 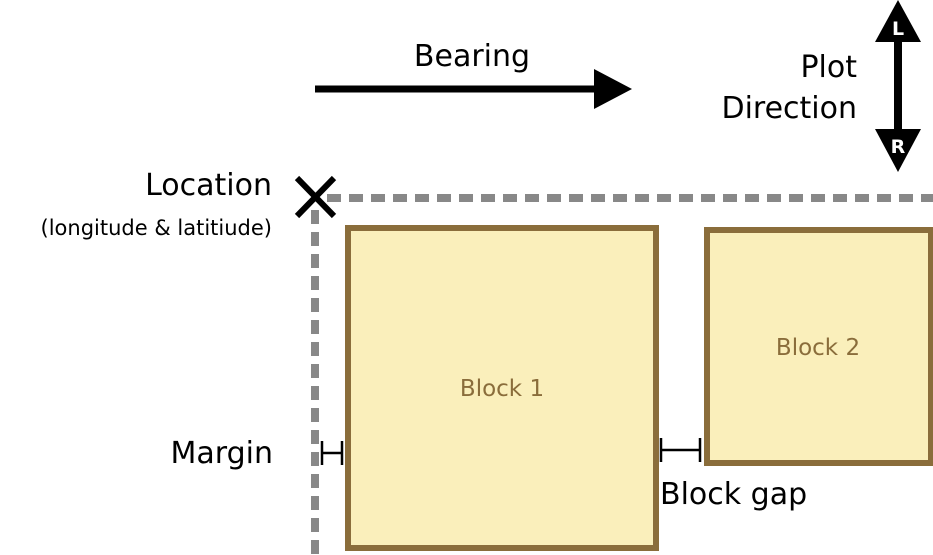 What do you see at coordinates (472, 56) in the screenshot?
I see `bearing-label: Bearing` at bounding box center [472, 56].